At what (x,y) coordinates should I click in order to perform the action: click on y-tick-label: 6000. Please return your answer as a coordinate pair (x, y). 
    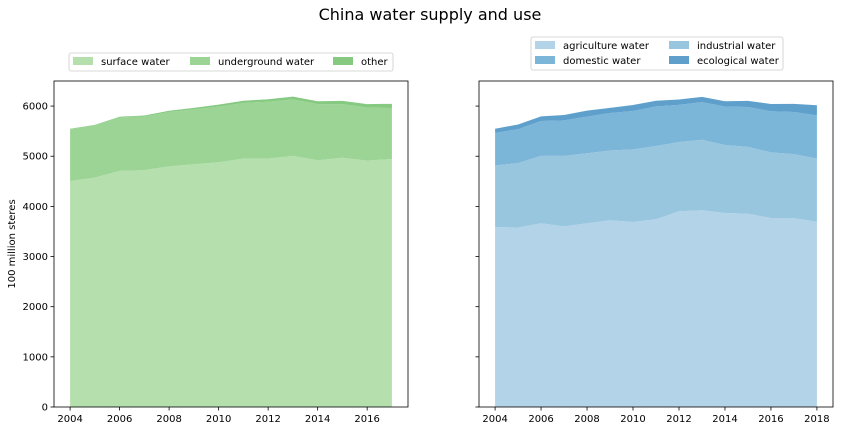
    Looking at the image, I should click on (35, 107).